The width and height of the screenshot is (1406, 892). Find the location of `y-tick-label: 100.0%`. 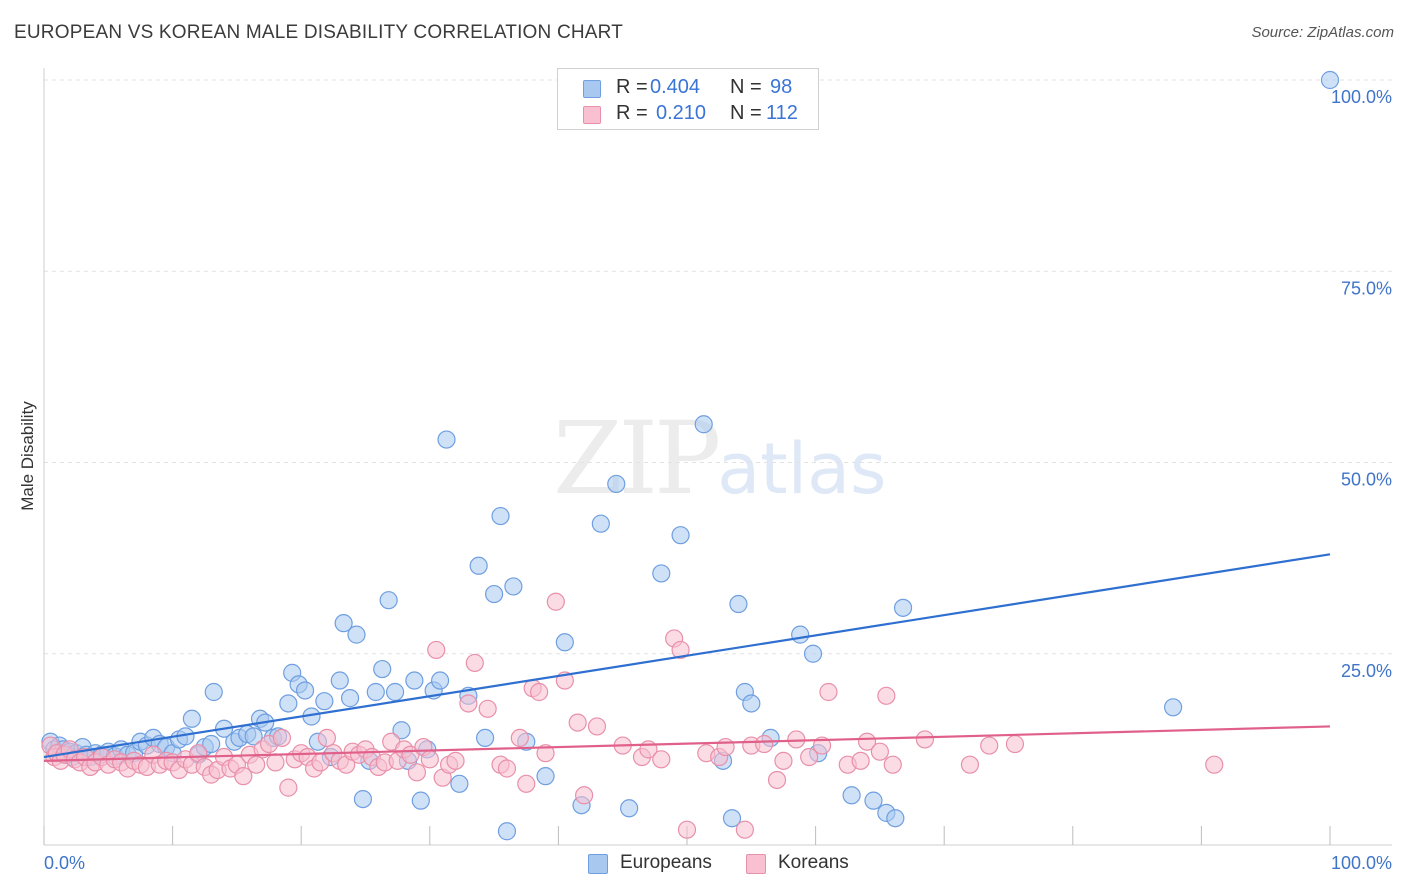

y-tick-label: 100.0% is located at coordinates (1361, 97).